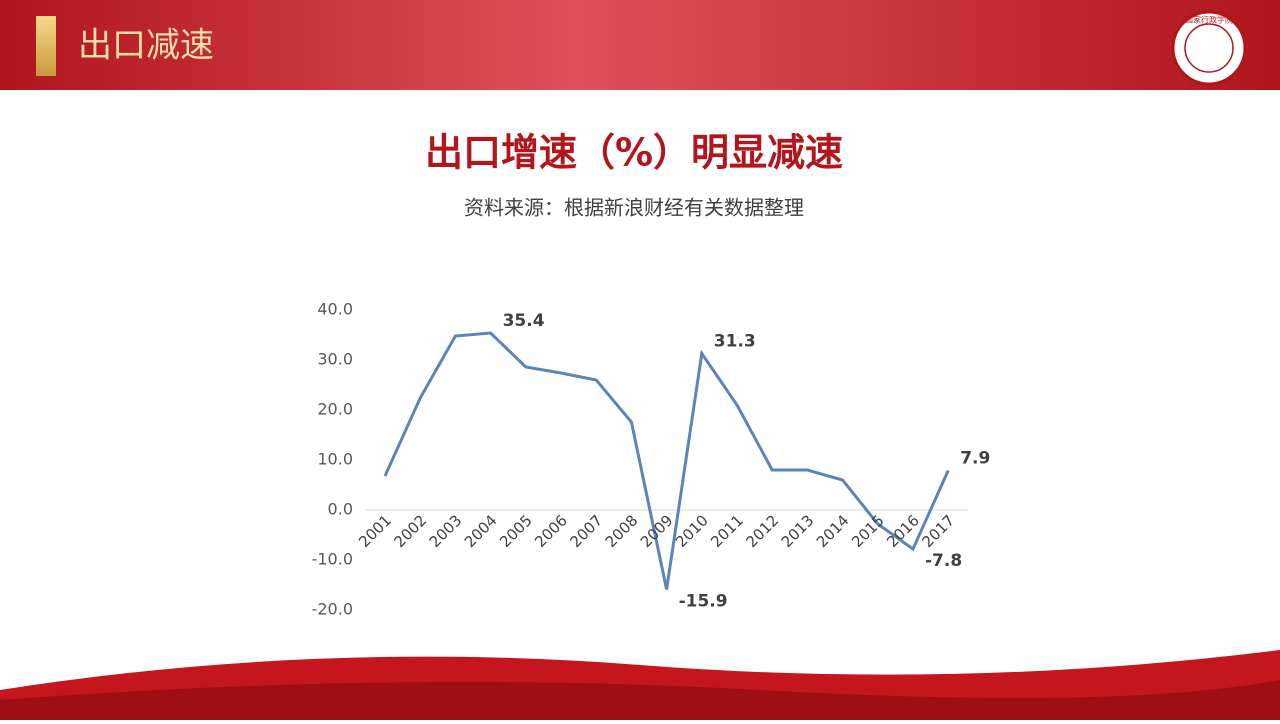 Image resolution: width=1280 pixels, height=724 pixels. I want to click on header-band, so click(640, 45).